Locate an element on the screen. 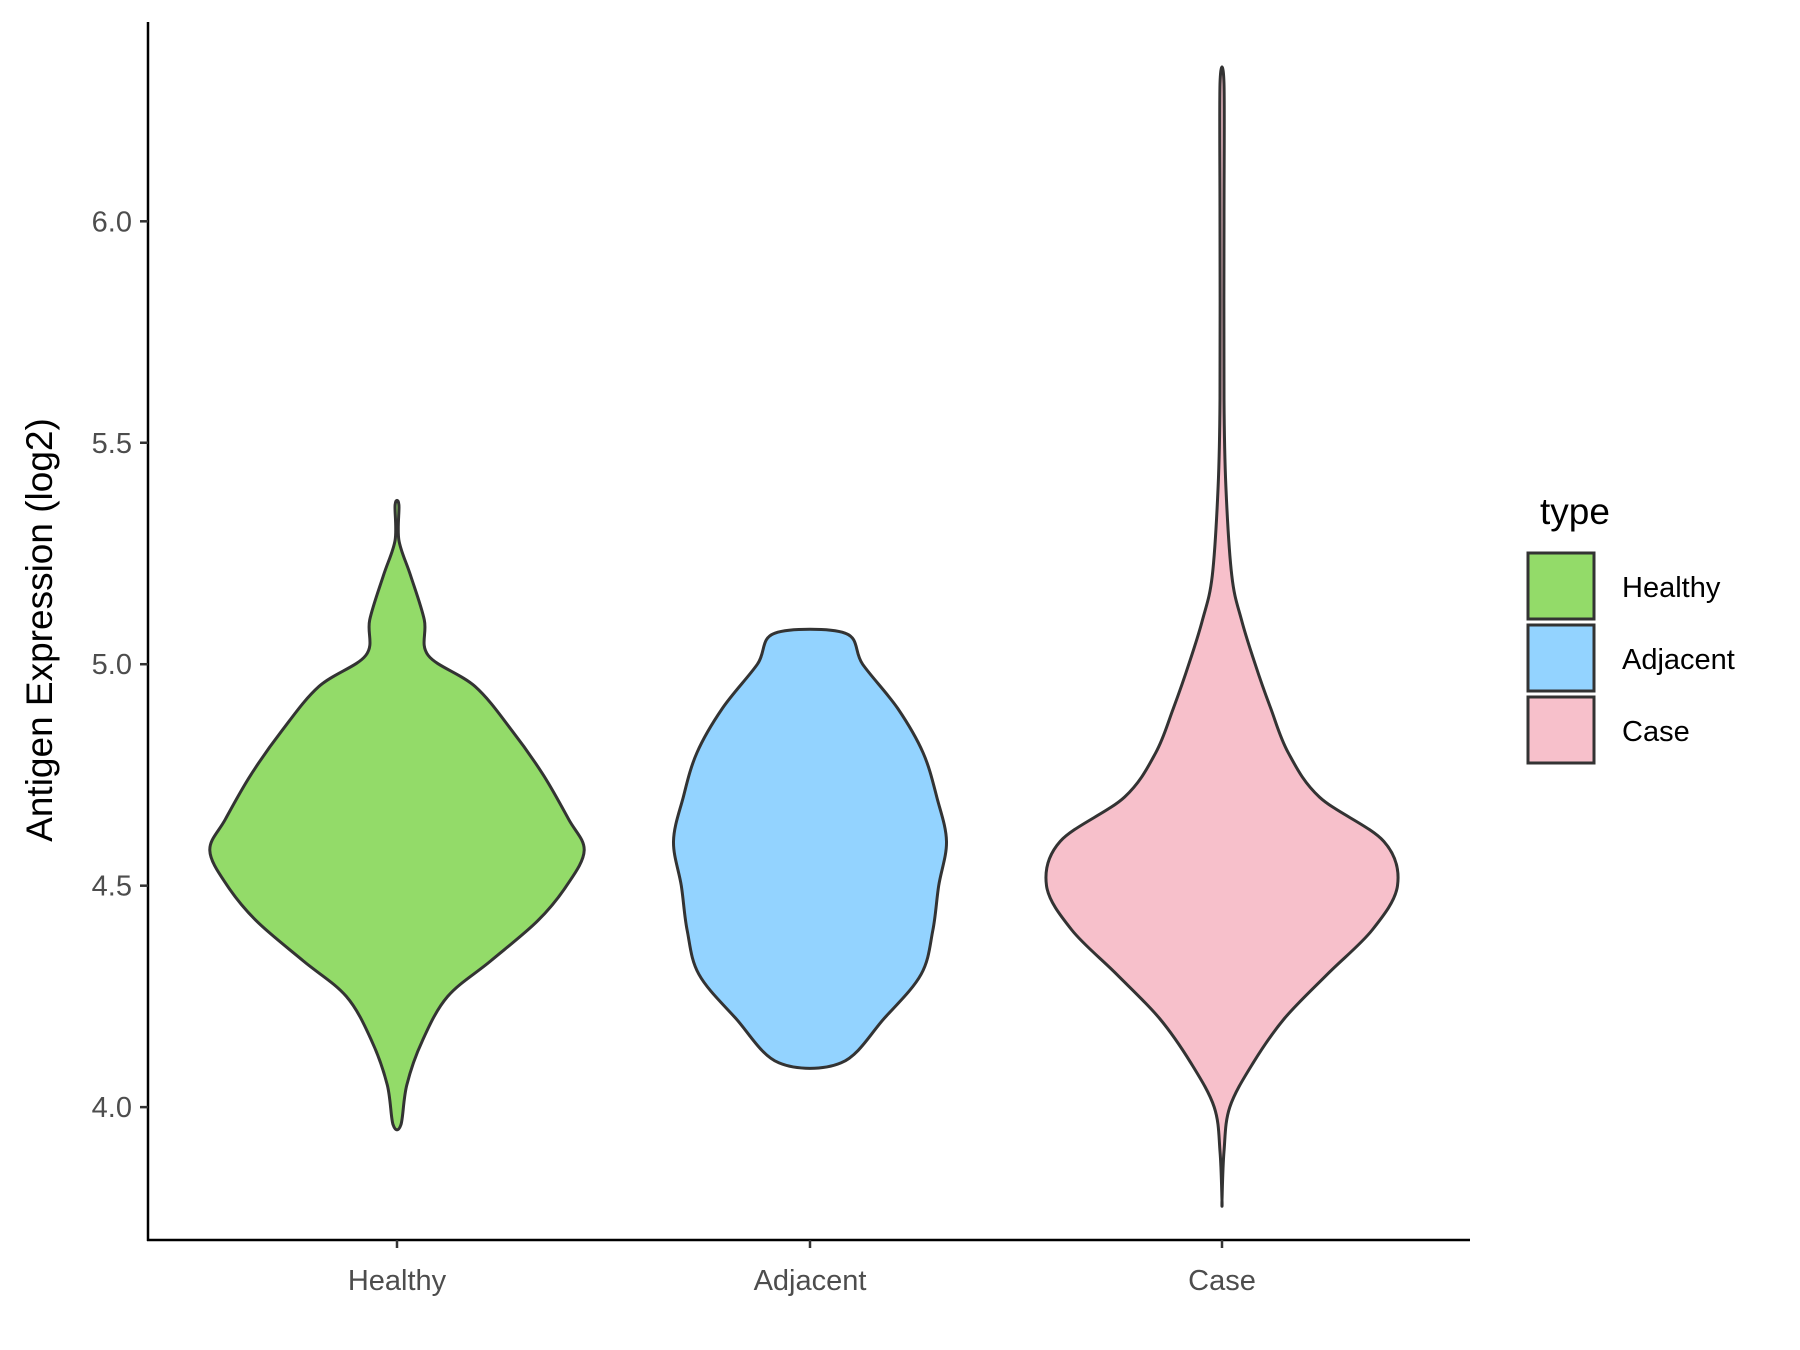 The width and height of the screenshot is (1800, 1350). x-tick-label: Case is located at coordinates (1222, 1281).